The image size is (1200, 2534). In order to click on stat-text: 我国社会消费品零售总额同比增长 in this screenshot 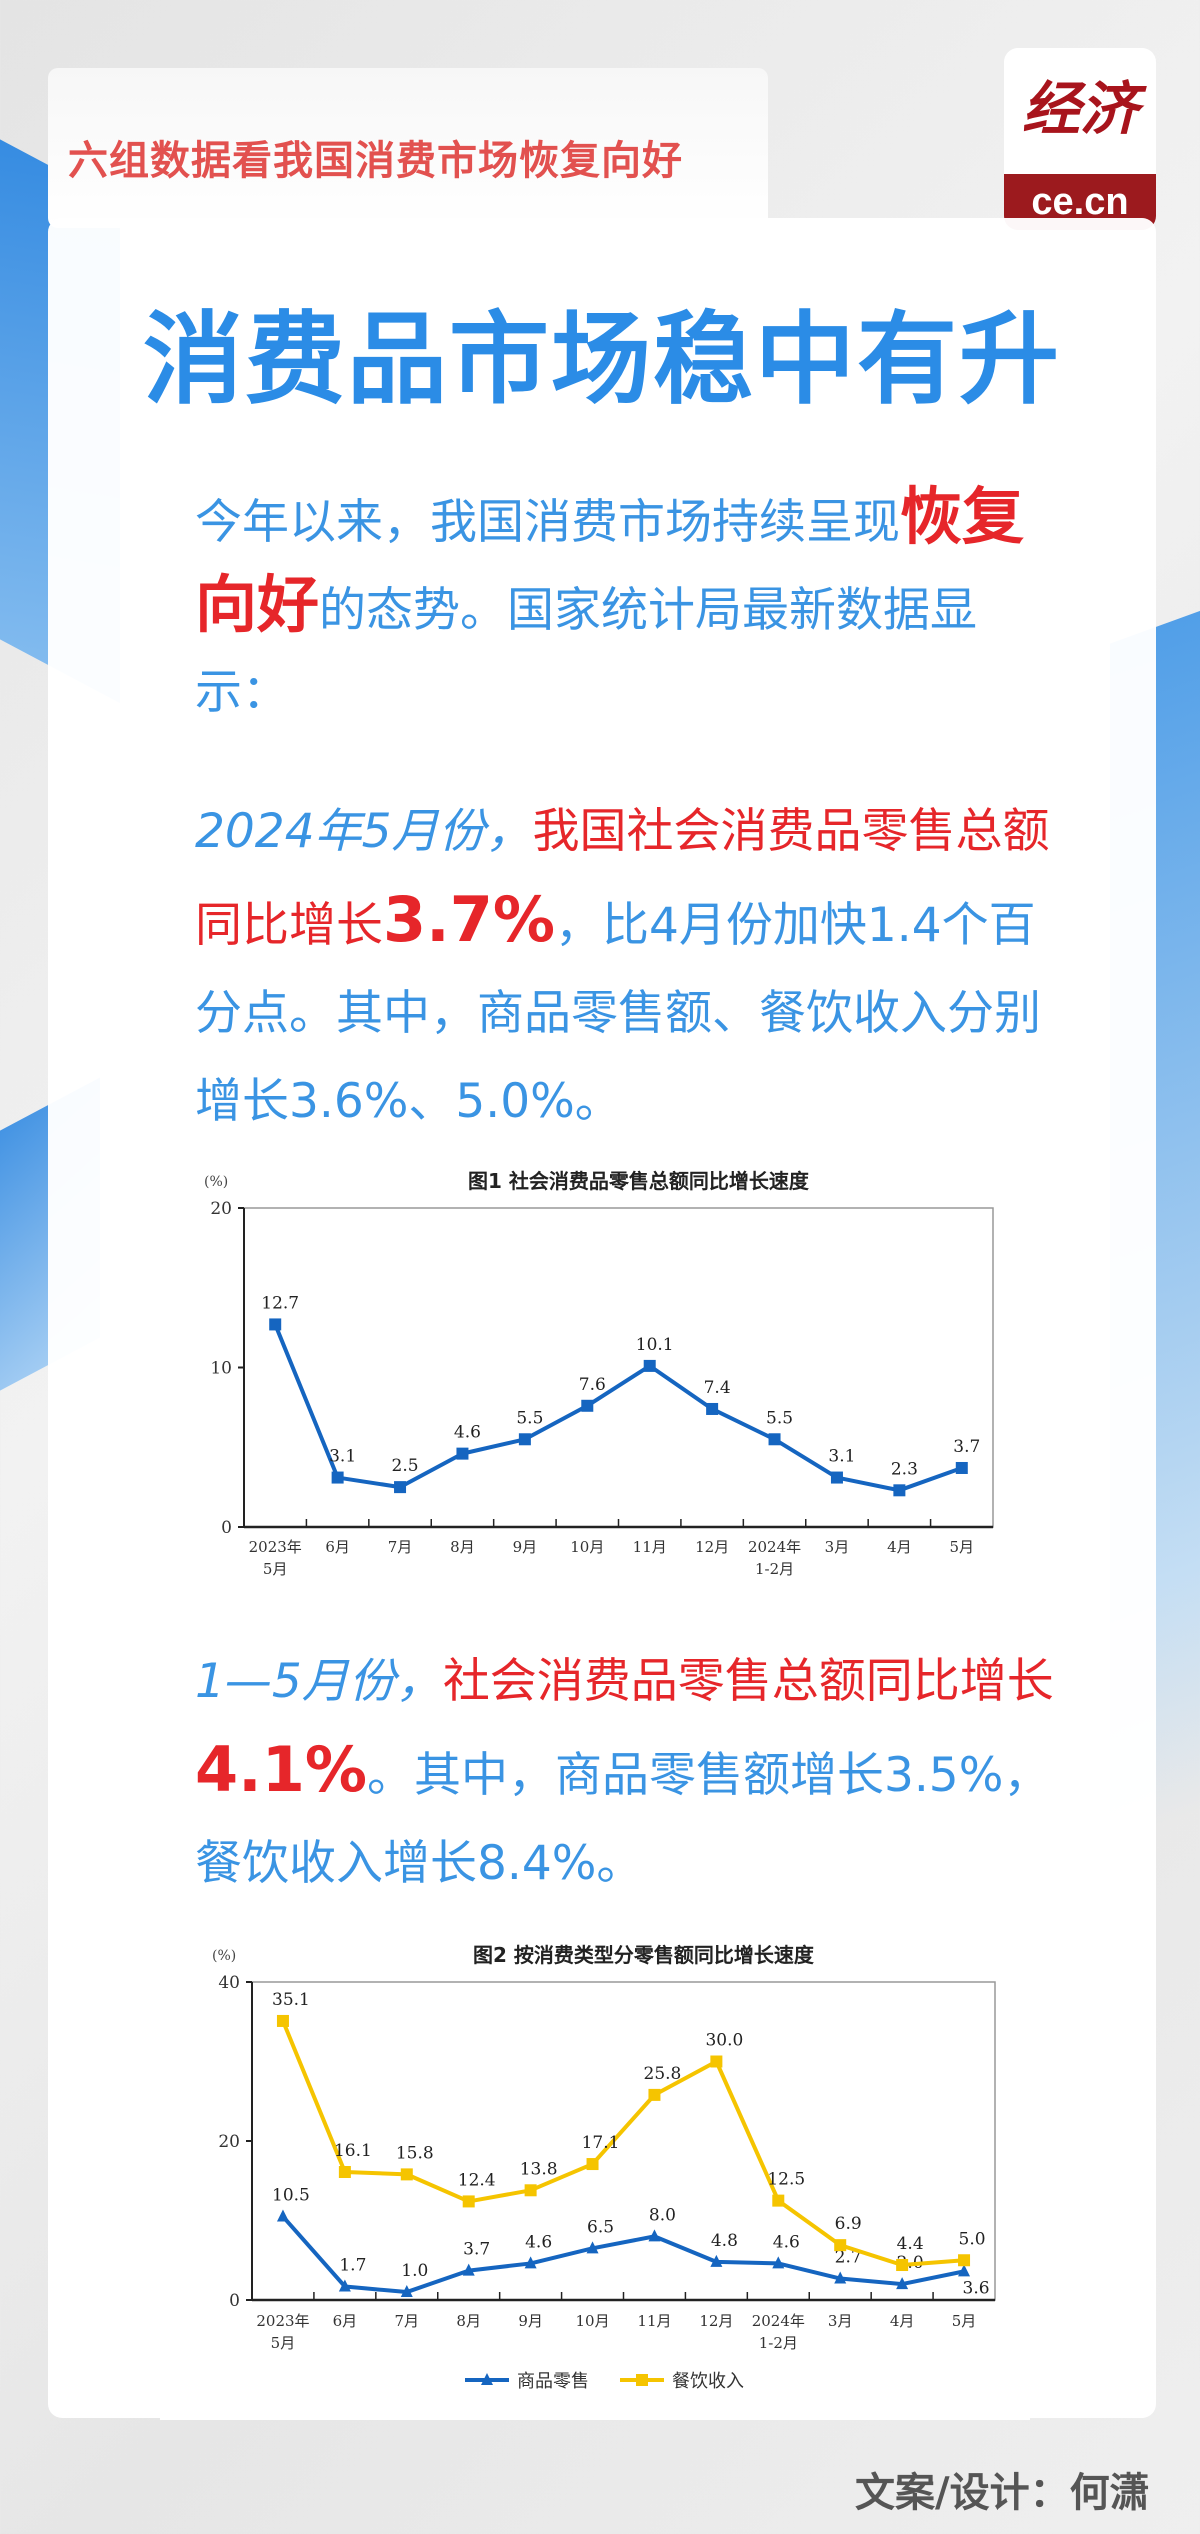, I will do `click(622, 878)`.